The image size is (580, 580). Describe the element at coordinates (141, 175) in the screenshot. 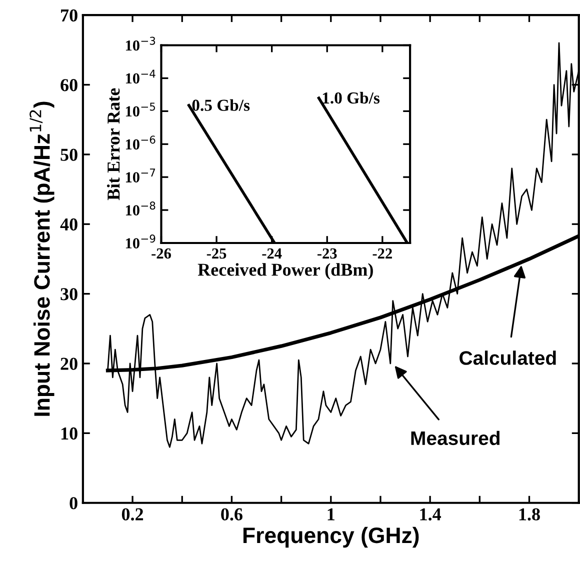

I see `y-tick-label: 10$^{−7}$` at that location.